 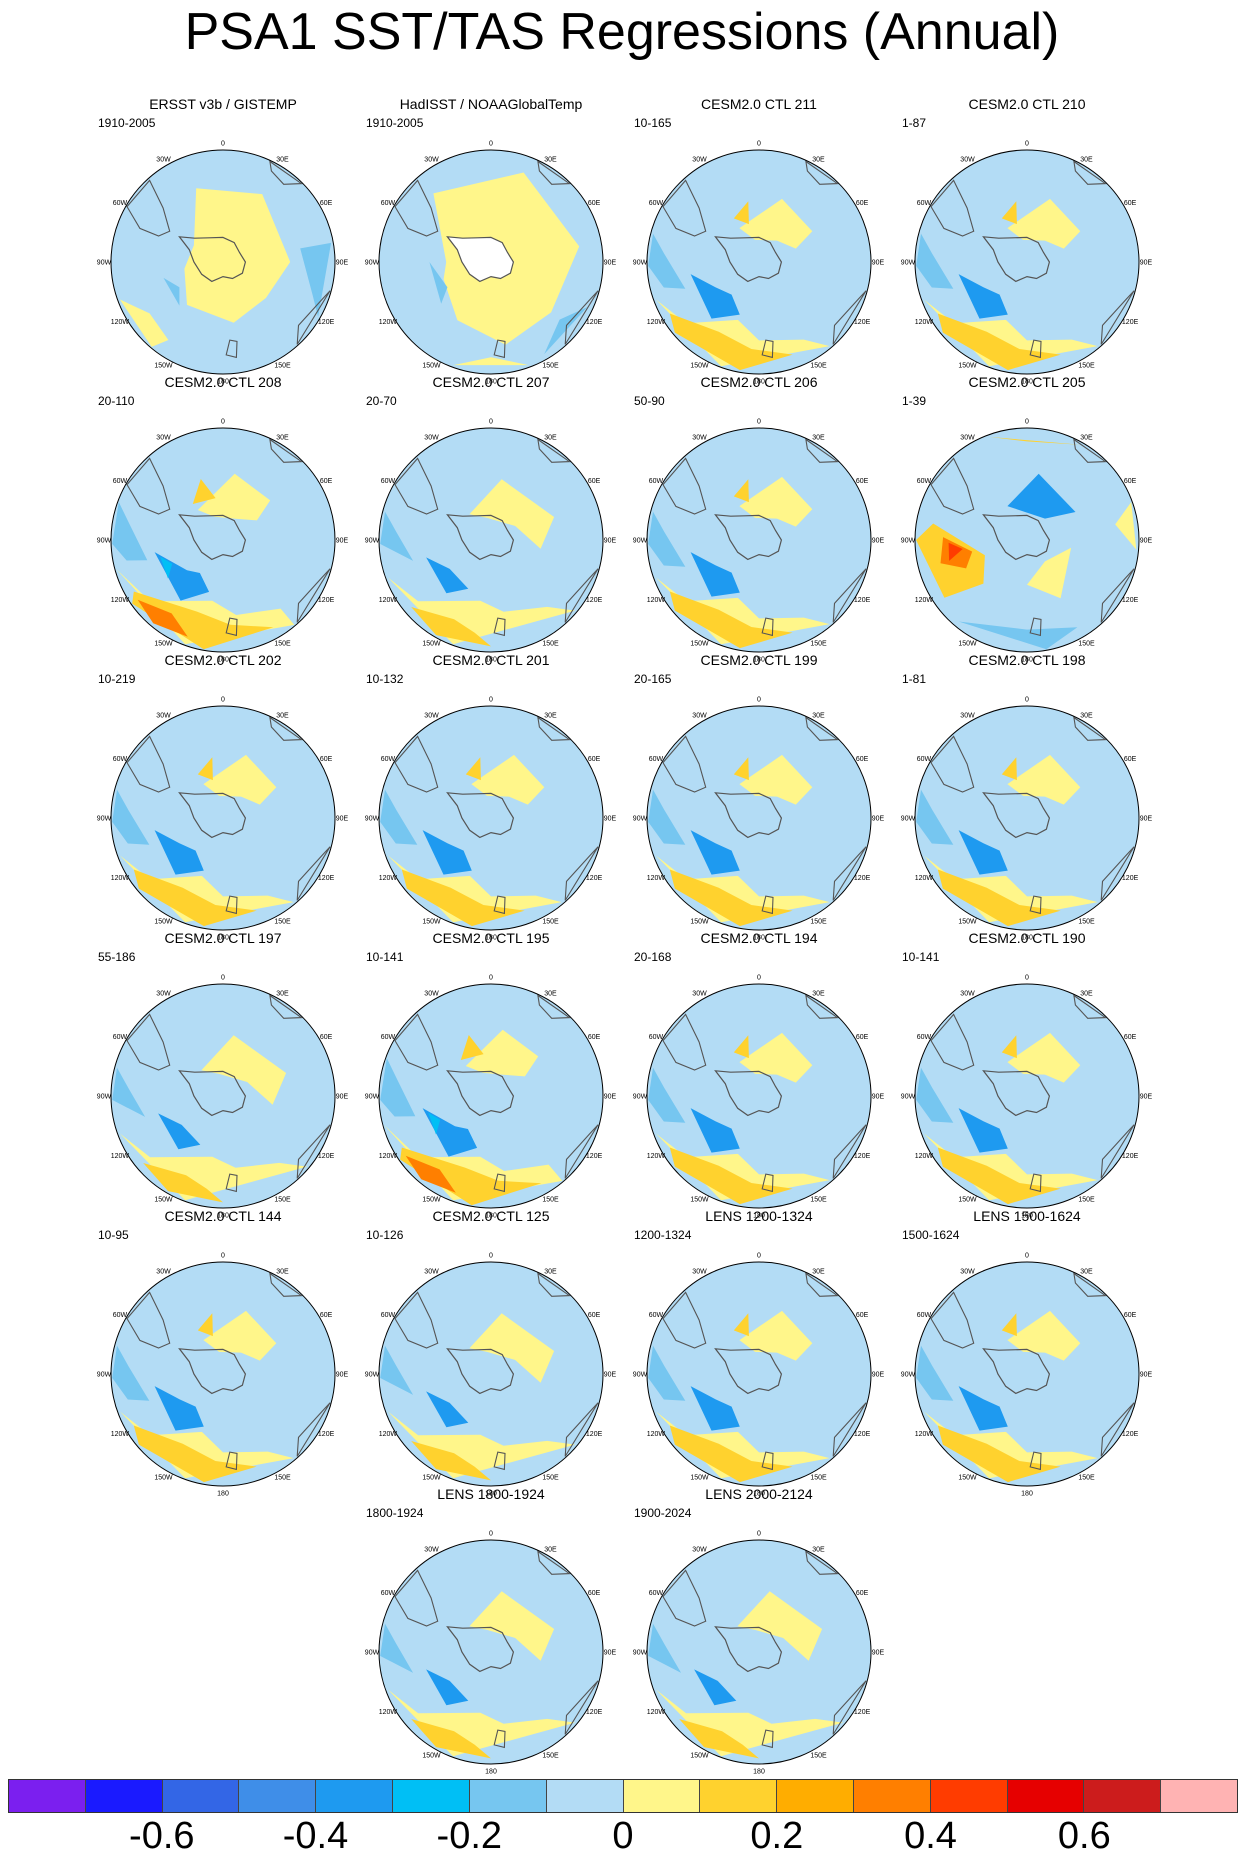 I want to click on panel-period: 10-219, so click(x=117, y=679).